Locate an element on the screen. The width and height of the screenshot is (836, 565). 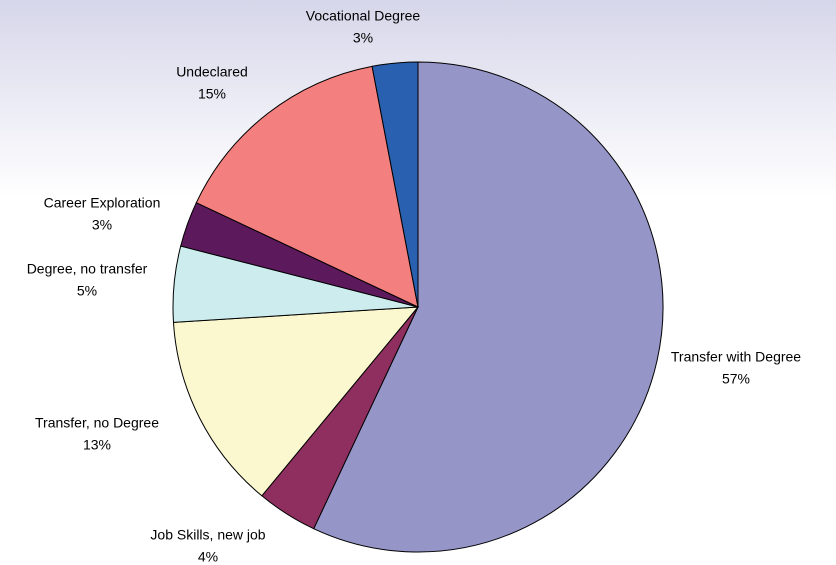
slice-value-label: 5% is located at coordinates (87, 291).